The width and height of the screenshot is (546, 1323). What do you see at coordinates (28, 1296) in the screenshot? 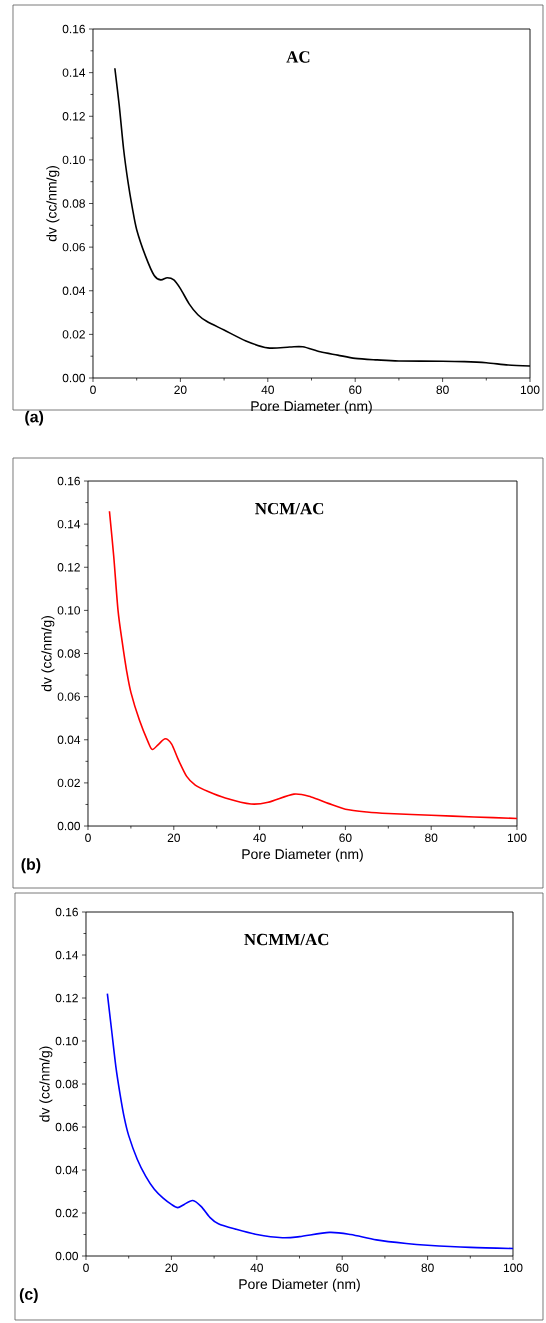
I see `text: (c)` at bounding box center [28, 1296].